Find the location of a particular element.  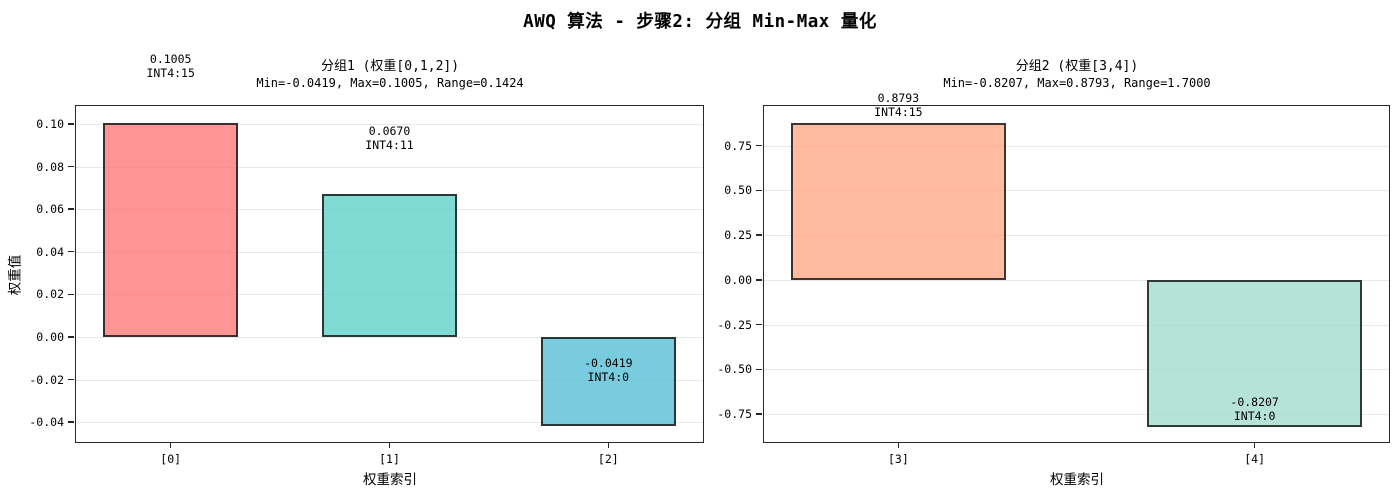

y-tick-label: 0.10 is located at coordinates (50, 123).